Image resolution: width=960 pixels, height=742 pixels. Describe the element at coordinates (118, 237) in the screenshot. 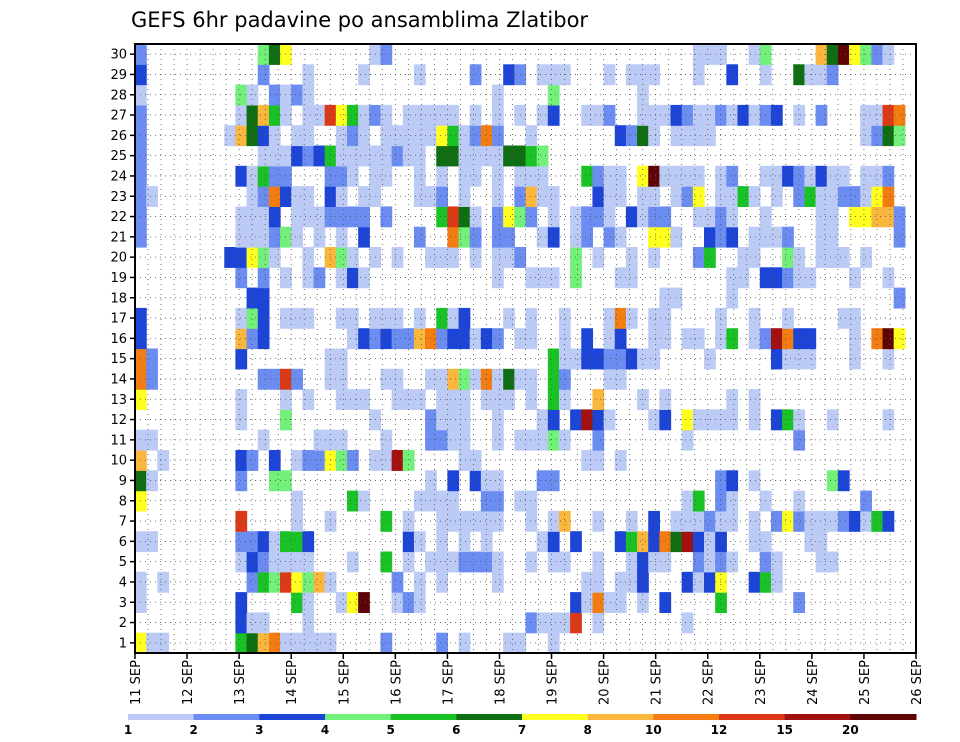

I see `y-tick-label: 21` at that location.